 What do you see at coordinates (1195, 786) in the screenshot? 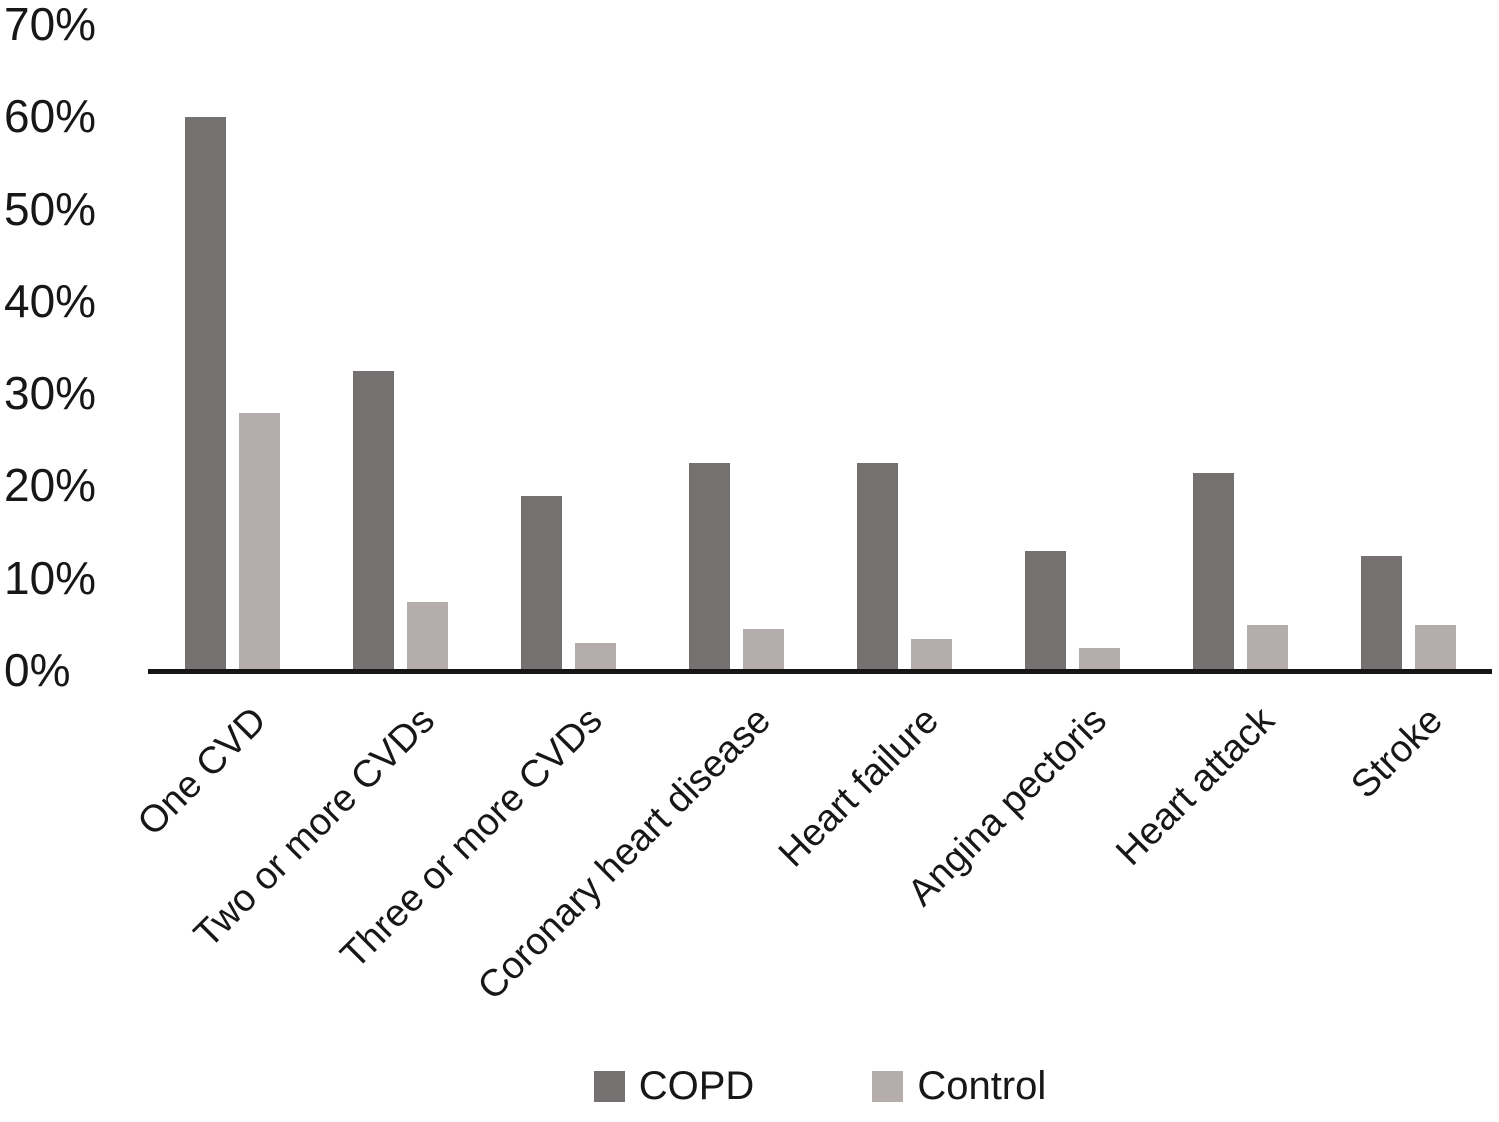
I see `x-category-label: Heart attack` at bounding box center [1195, 786].